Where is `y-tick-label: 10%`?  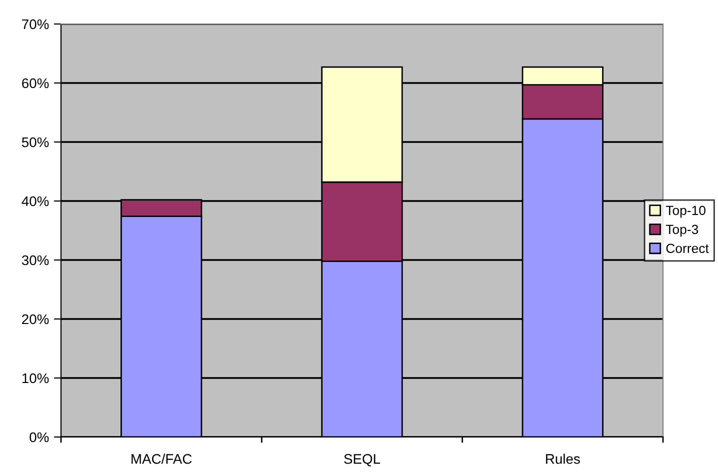 y-tick-label: 10% is located at coordinates (35, 378).